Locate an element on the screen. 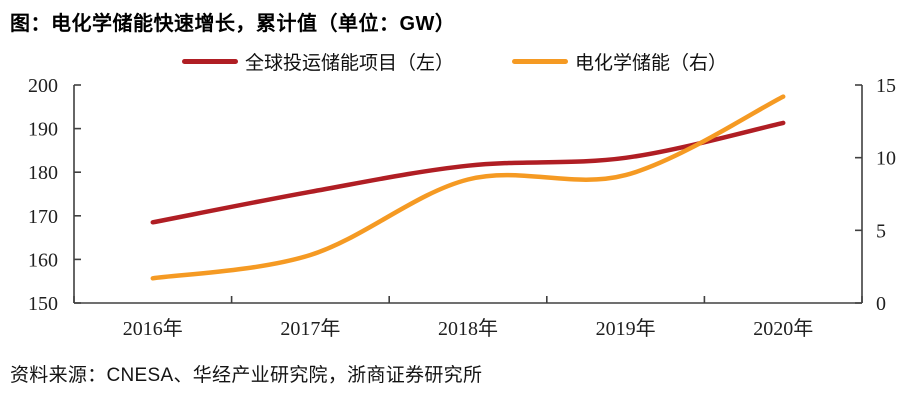 The image size is (921, 400). legend-item-electrochemical: 电化学储能（右） is located at coordinates (619, 61).